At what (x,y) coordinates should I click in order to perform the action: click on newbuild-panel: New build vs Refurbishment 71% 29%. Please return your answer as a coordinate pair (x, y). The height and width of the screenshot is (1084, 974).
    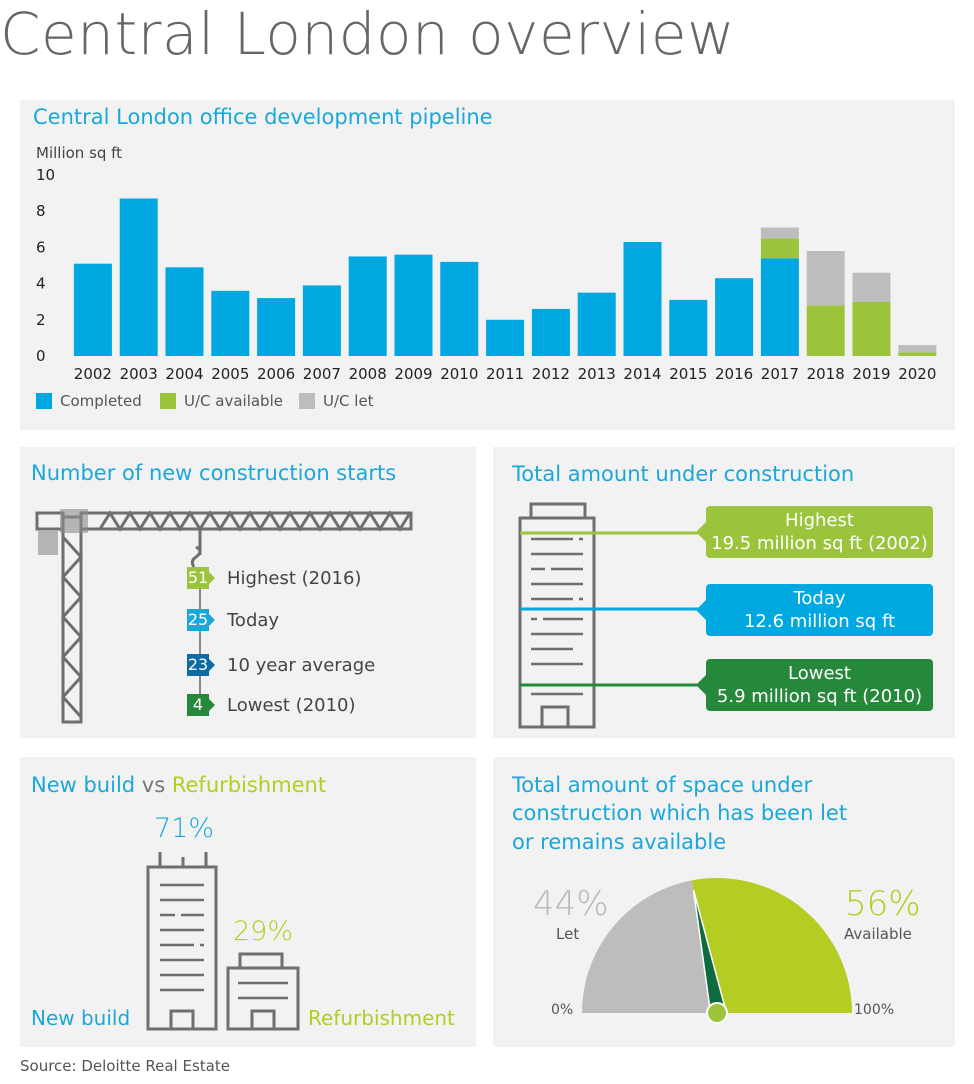
    Looking at the image, I should click on (248, 902).